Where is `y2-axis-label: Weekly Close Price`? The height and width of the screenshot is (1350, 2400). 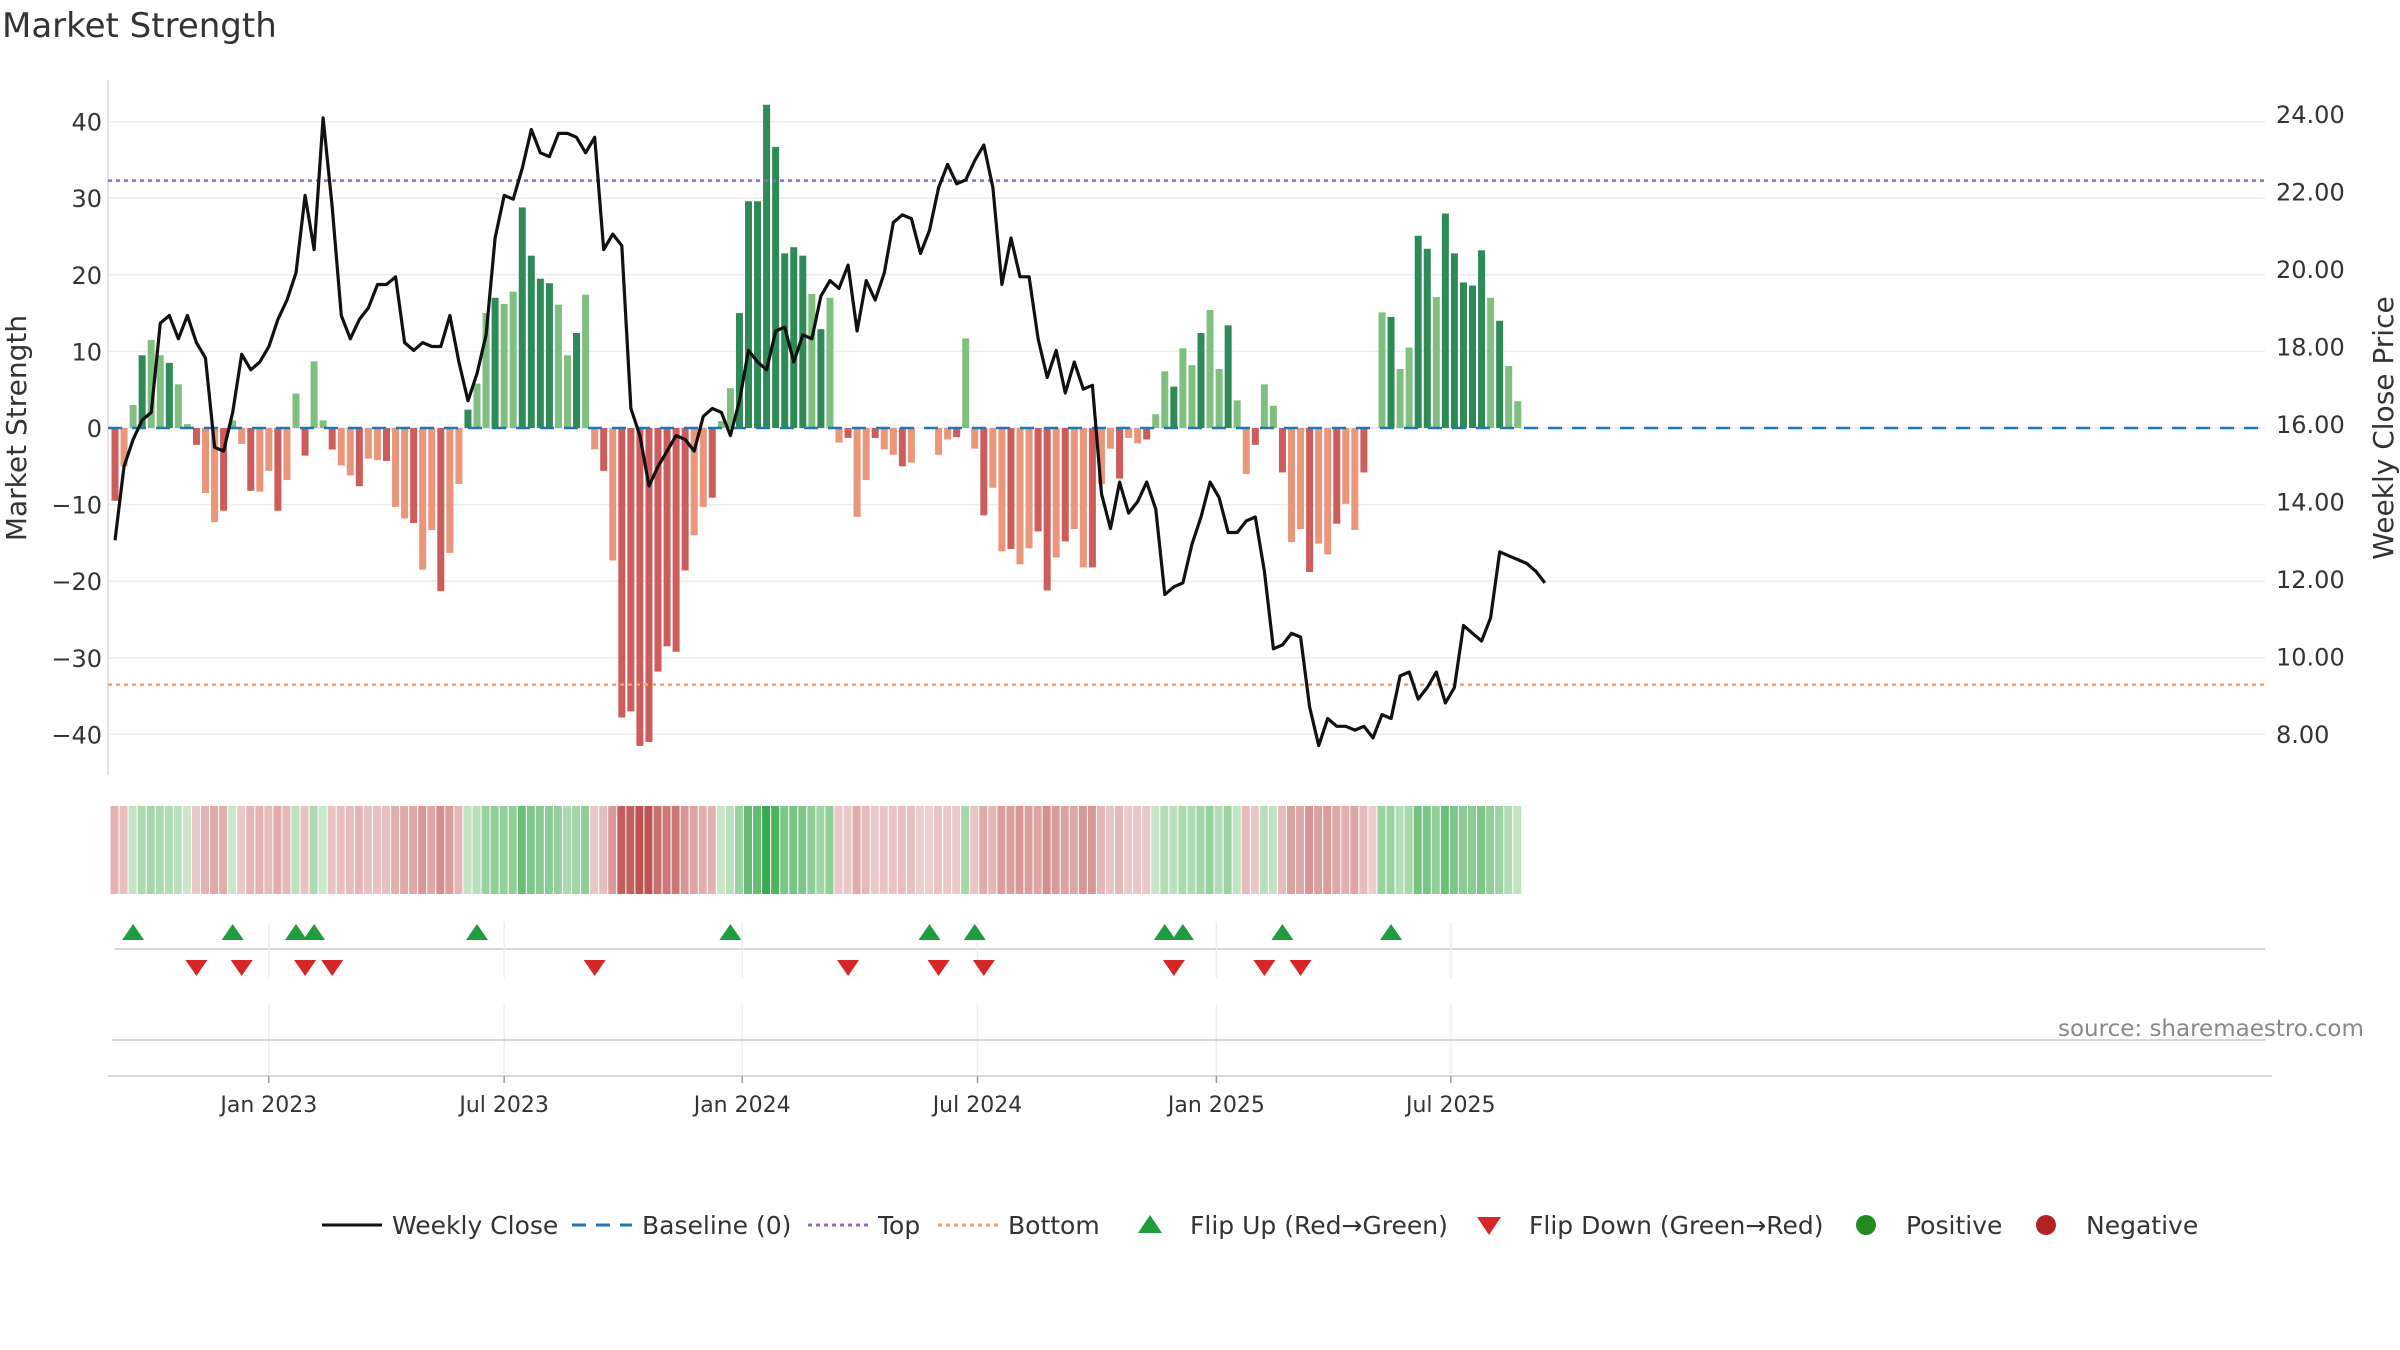
y2-axis-label: Weekly Close Price is located at coordinates (2383, 427).